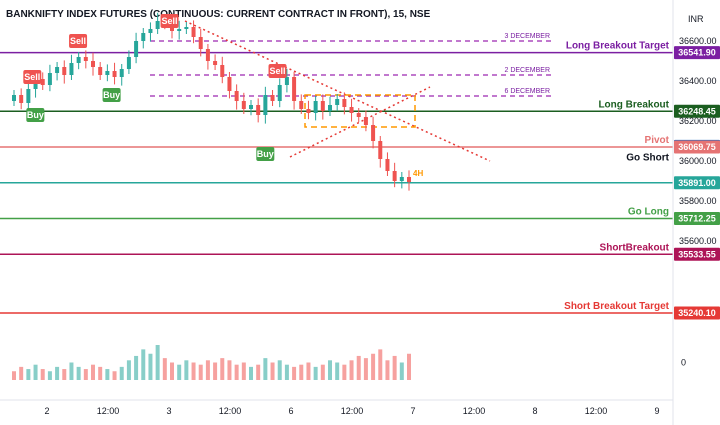 The height and width of the screenshot is (425, 720). What do you see at coordinates (46, 411) in the screenshot?
I see `x-tick-label: 2` at bounding box center [46, 411].